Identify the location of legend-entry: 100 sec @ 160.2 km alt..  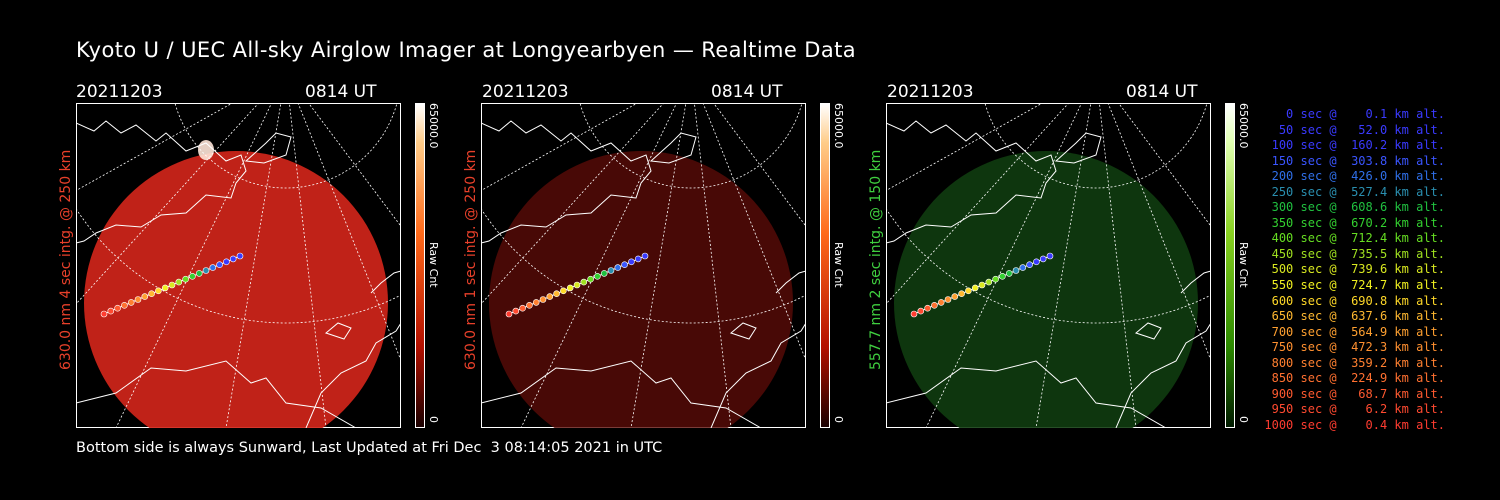
(1358, 145).